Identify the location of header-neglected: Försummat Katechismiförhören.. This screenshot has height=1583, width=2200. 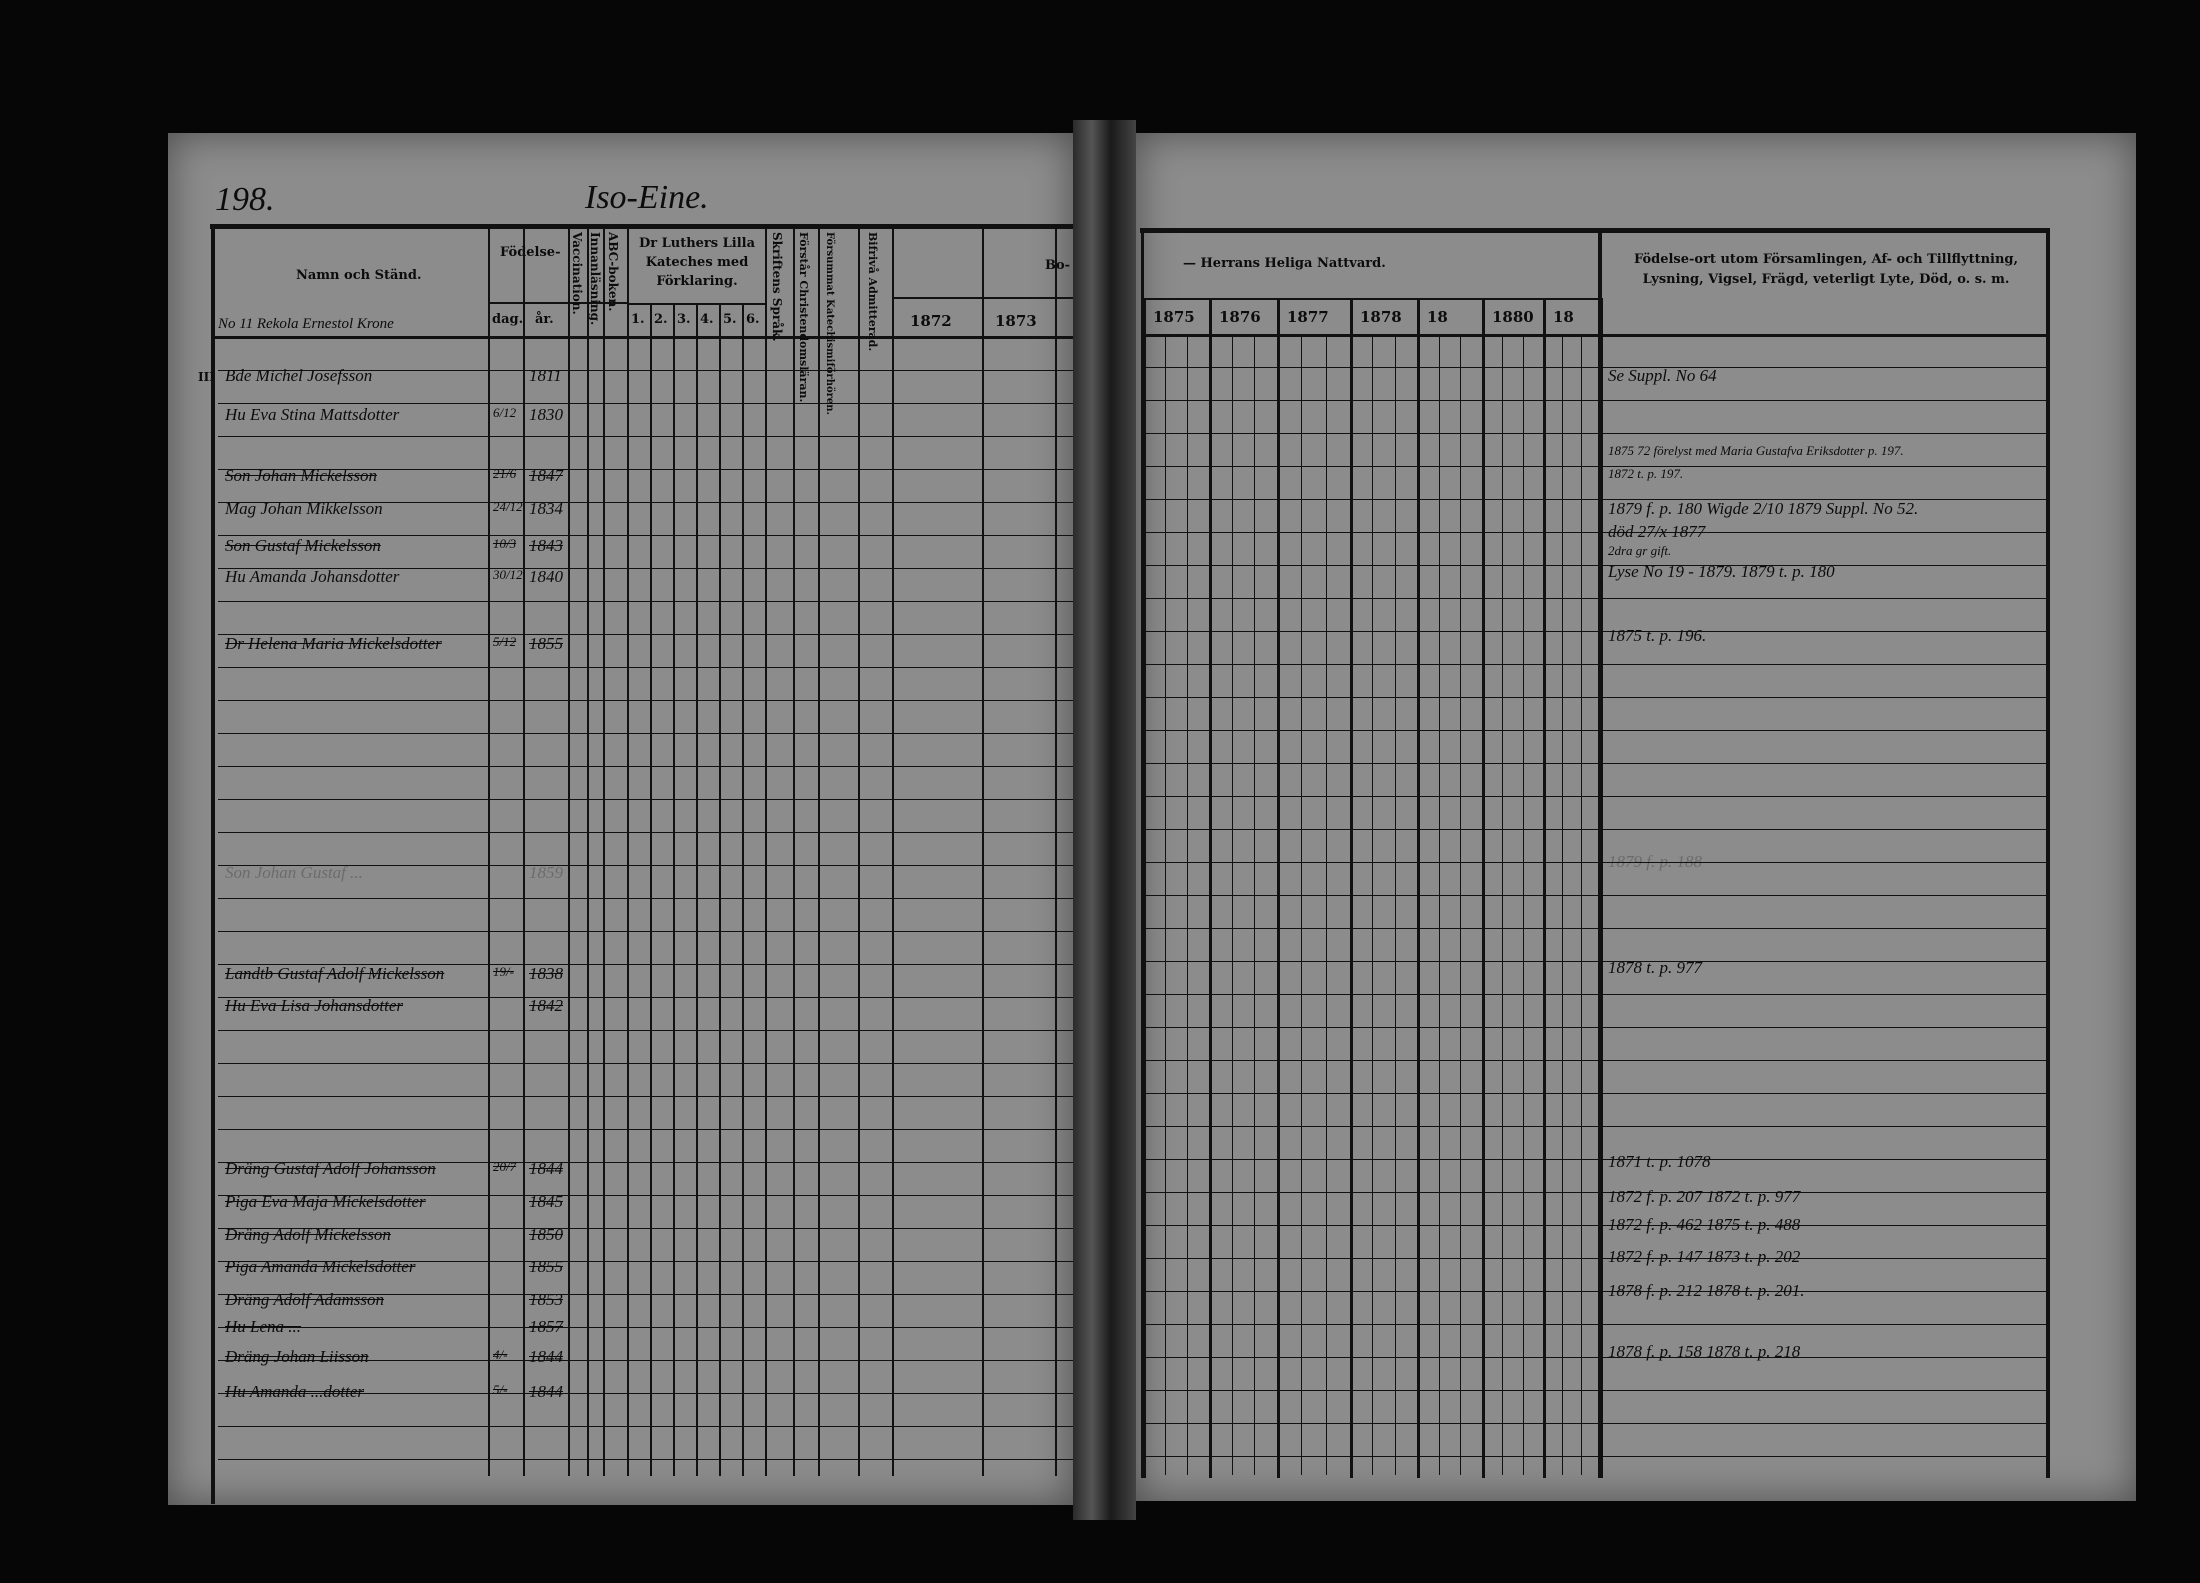
(829, 324).